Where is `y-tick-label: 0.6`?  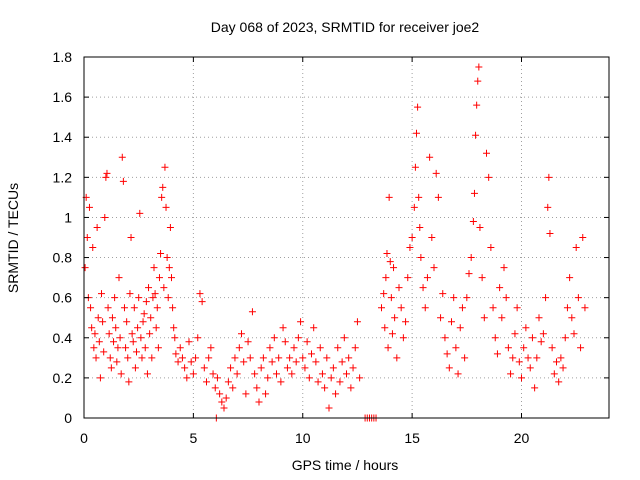 y-tick-label: 0.6 is located at coordinates (63, 298).